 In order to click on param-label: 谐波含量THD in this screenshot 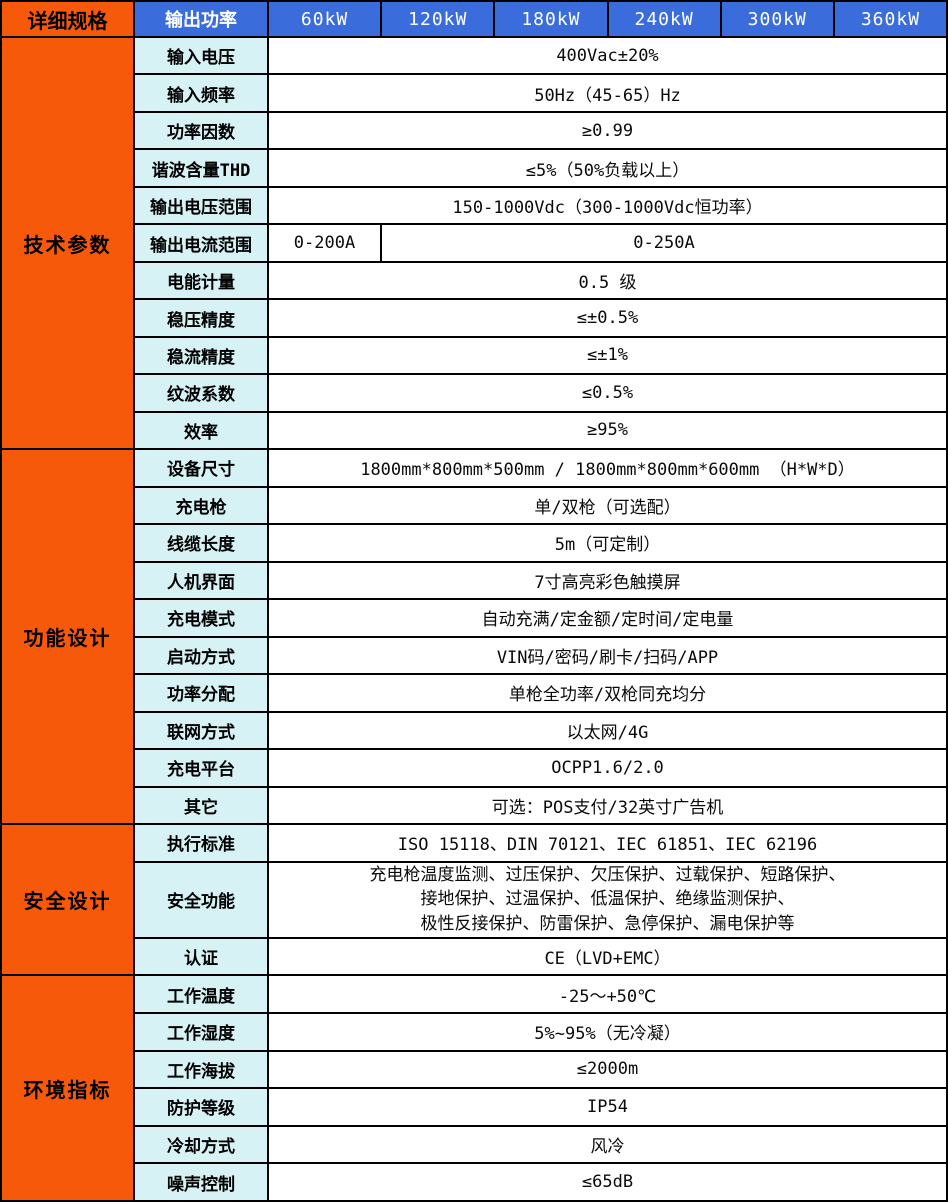, I will do `click(201, 168)`.